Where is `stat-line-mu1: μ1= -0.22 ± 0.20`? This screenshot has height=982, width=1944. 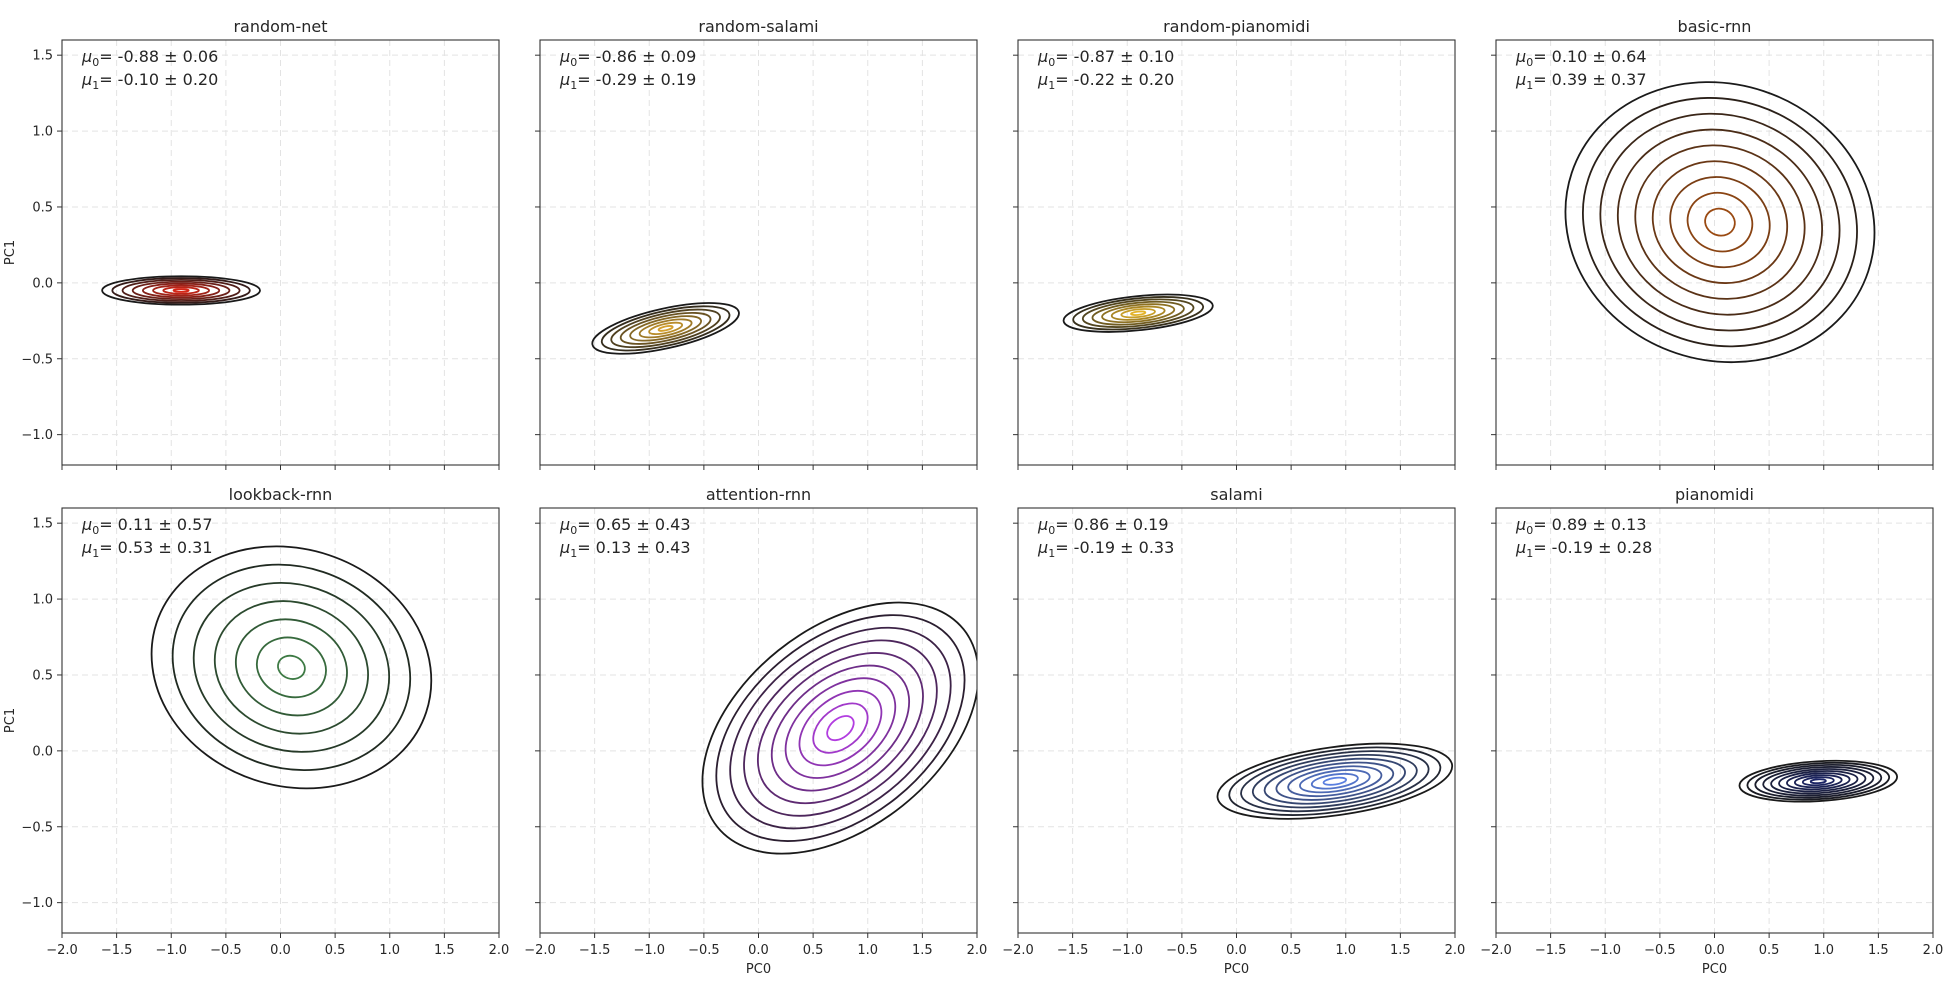
stat-line-mu1: μ1= -0.22 ± 0.20 is located at coordinates (1105, 81).